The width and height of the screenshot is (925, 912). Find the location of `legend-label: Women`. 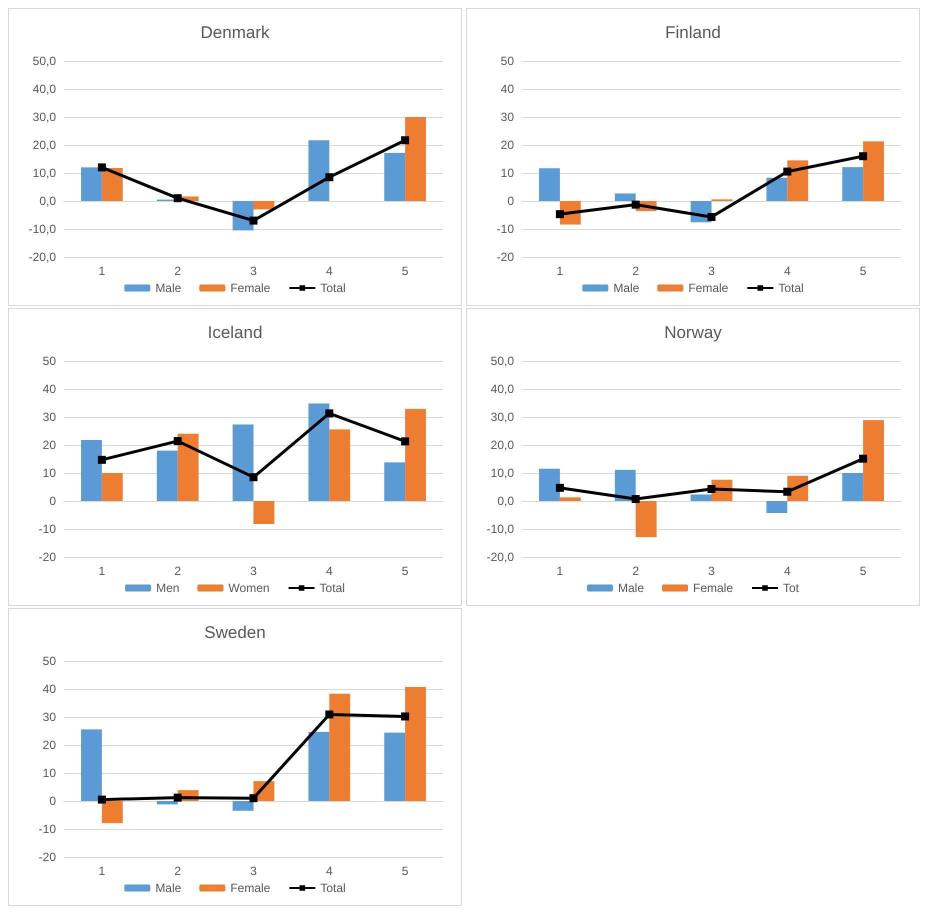

legend-label: Women is located at coordinates (249, 588).